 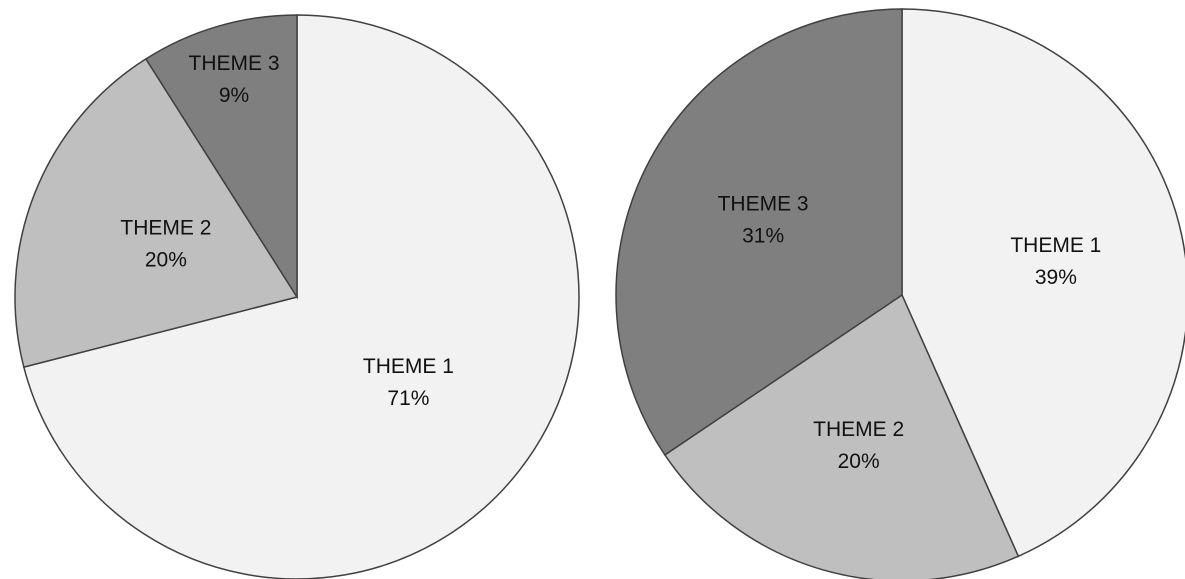 What do you see at coordinates (1056, 277) in the screenshot?
I see `slice-value-label: 39%` at bounding box center [1056, 277].